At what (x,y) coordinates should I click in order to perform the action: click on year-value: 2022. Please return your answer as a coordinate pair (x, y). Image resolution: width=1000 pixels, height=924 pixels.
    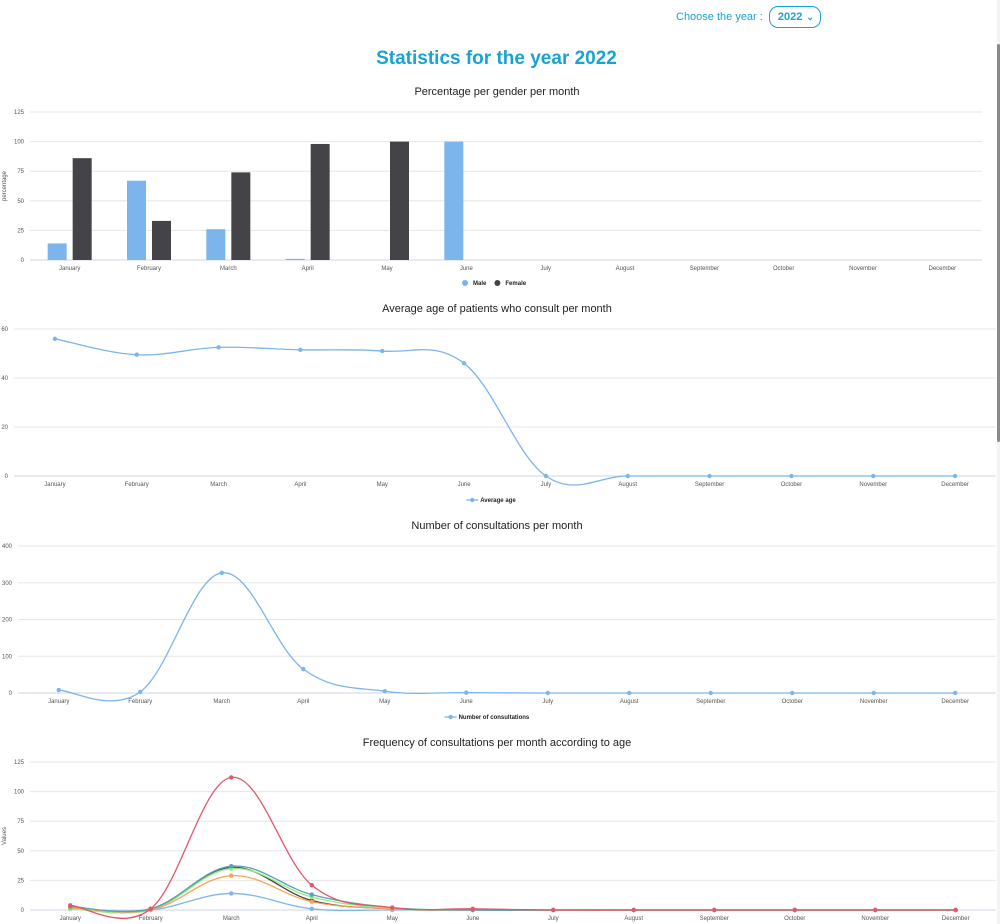
    Looking at the image, I should click on (790, 17).